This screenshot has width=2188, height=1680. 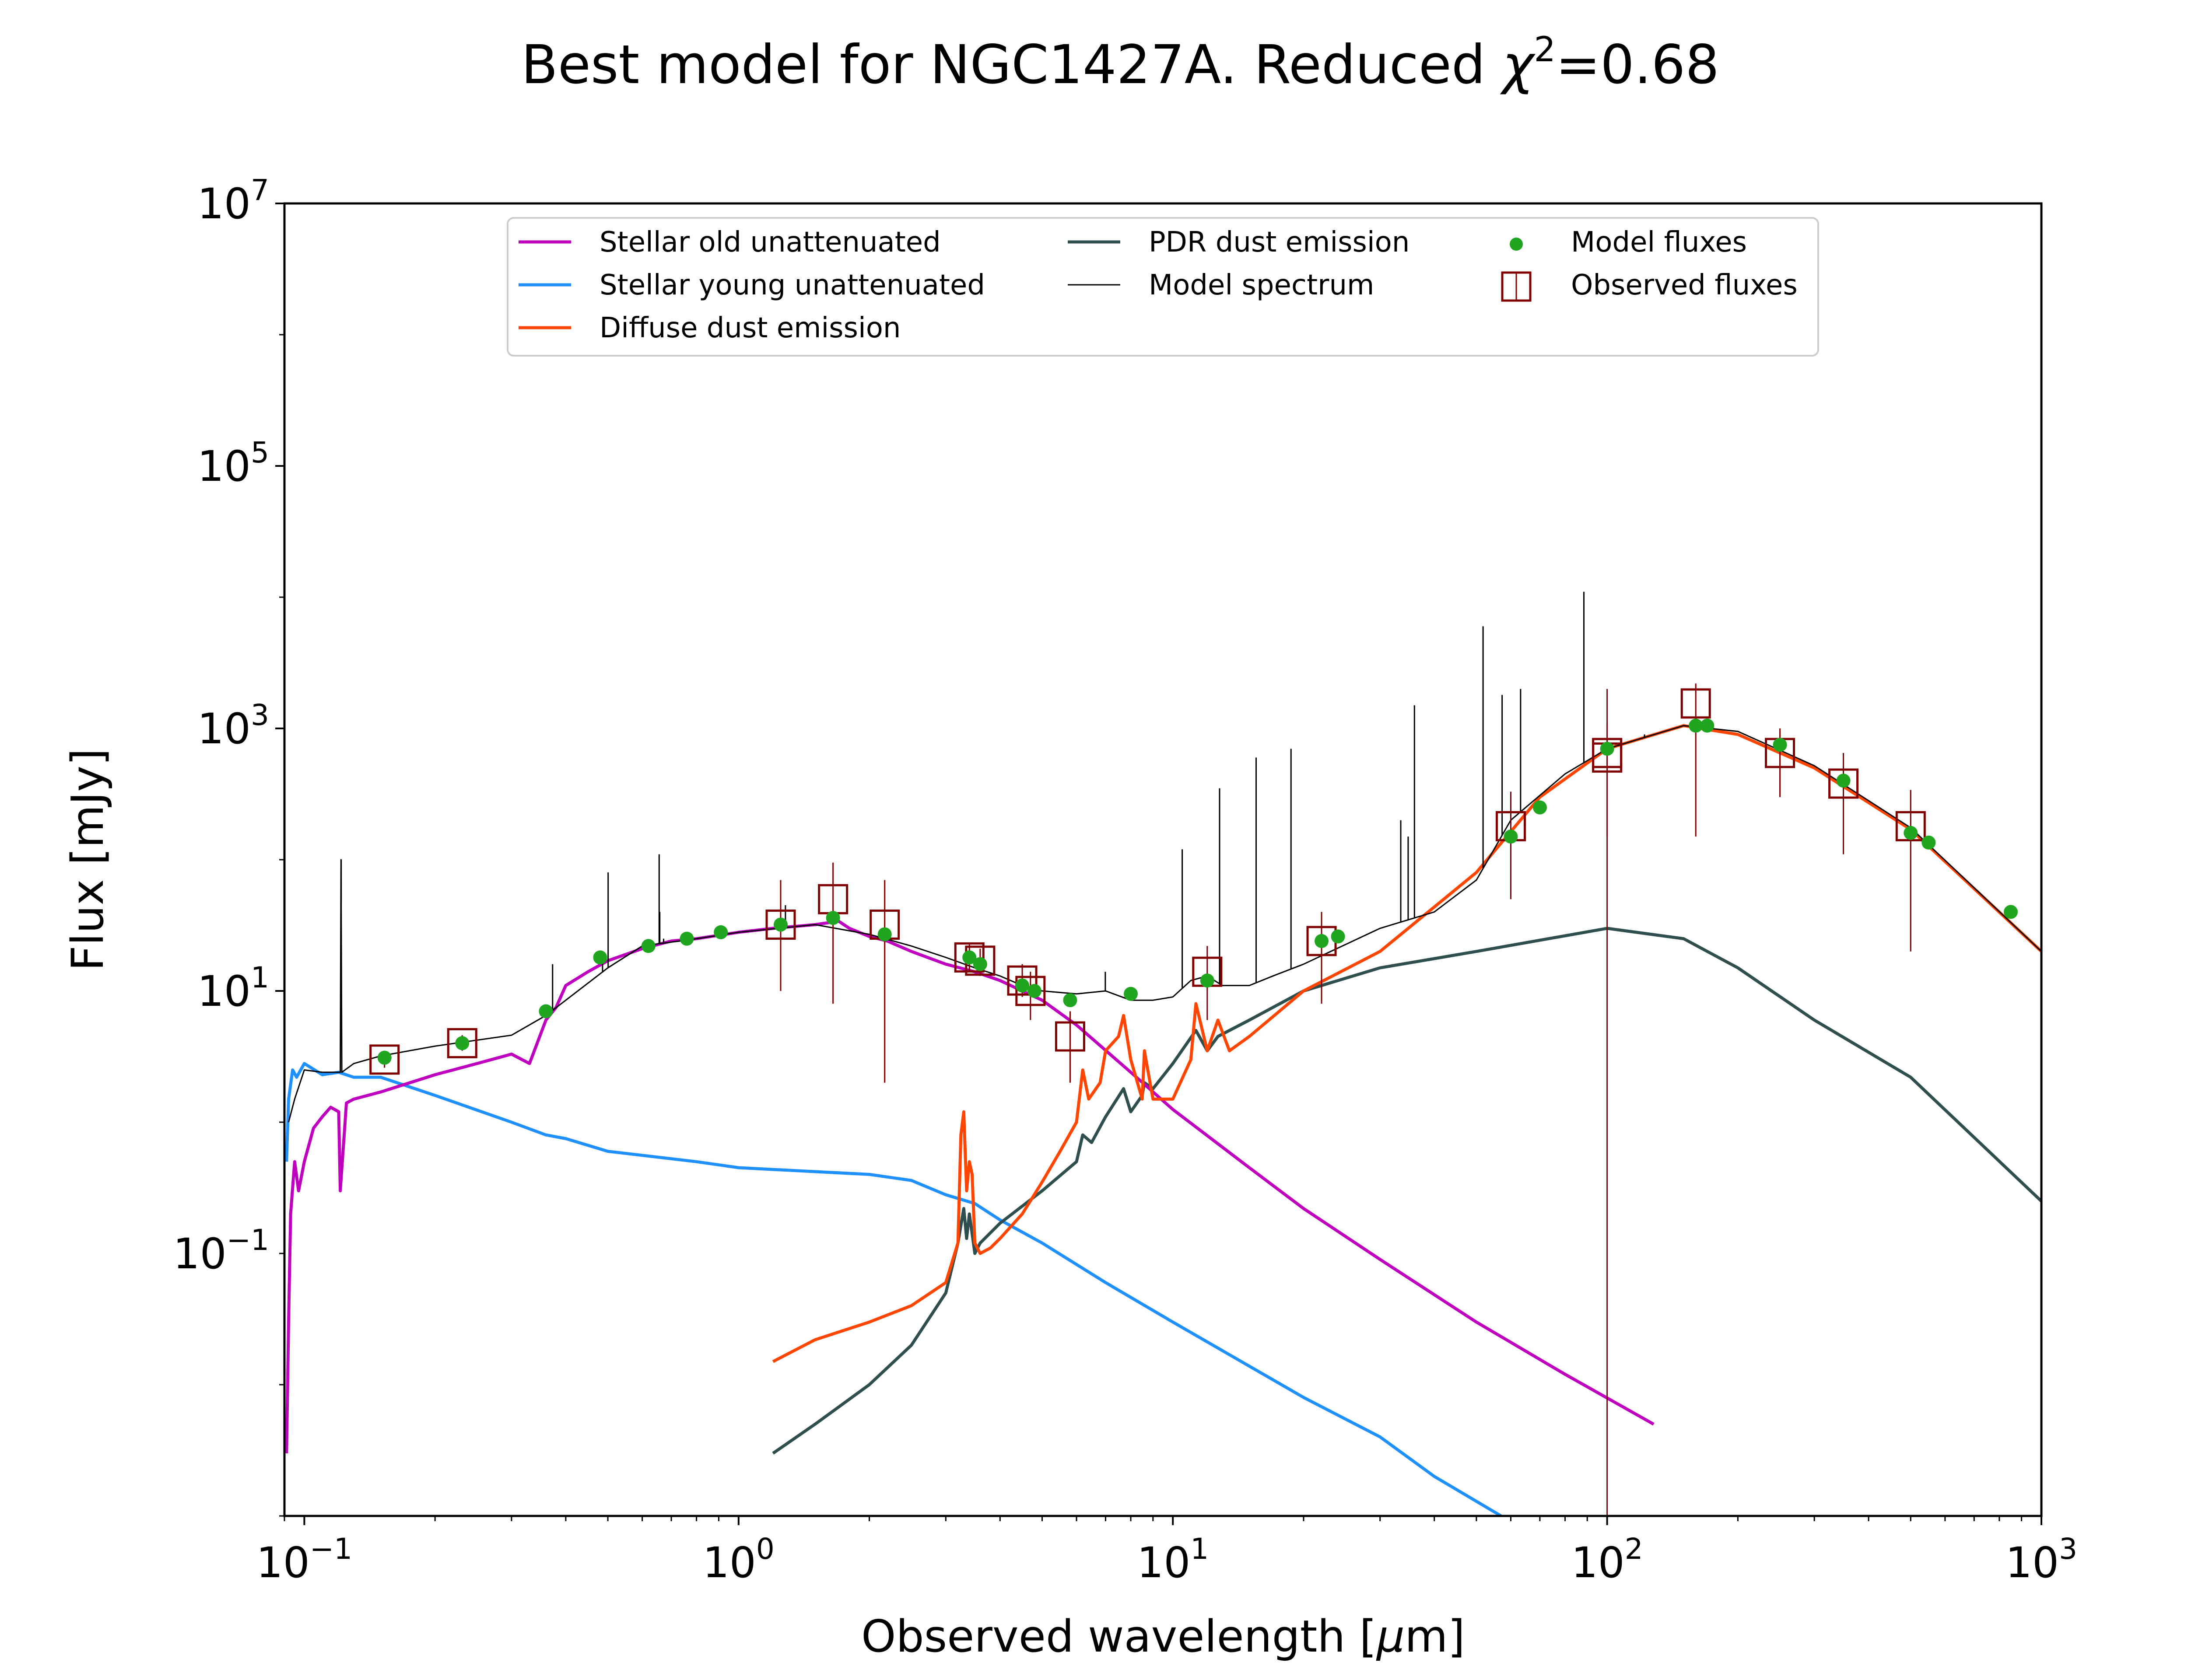 What do you see at coordinates (1279, 242) in the screenshot?
I see `legend-label: PDR dust emission` at bounding box center [1279, 242].